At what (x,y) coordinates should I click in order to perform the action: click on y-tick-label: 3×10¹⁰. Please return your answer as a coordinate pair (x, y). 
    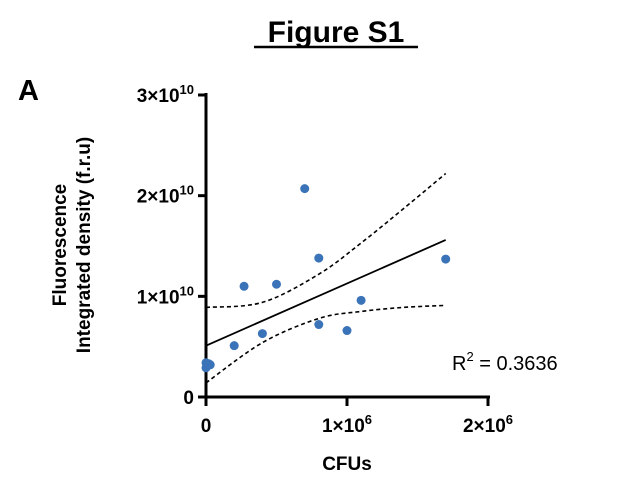
    Looking at the image, I should click on (165, 94).